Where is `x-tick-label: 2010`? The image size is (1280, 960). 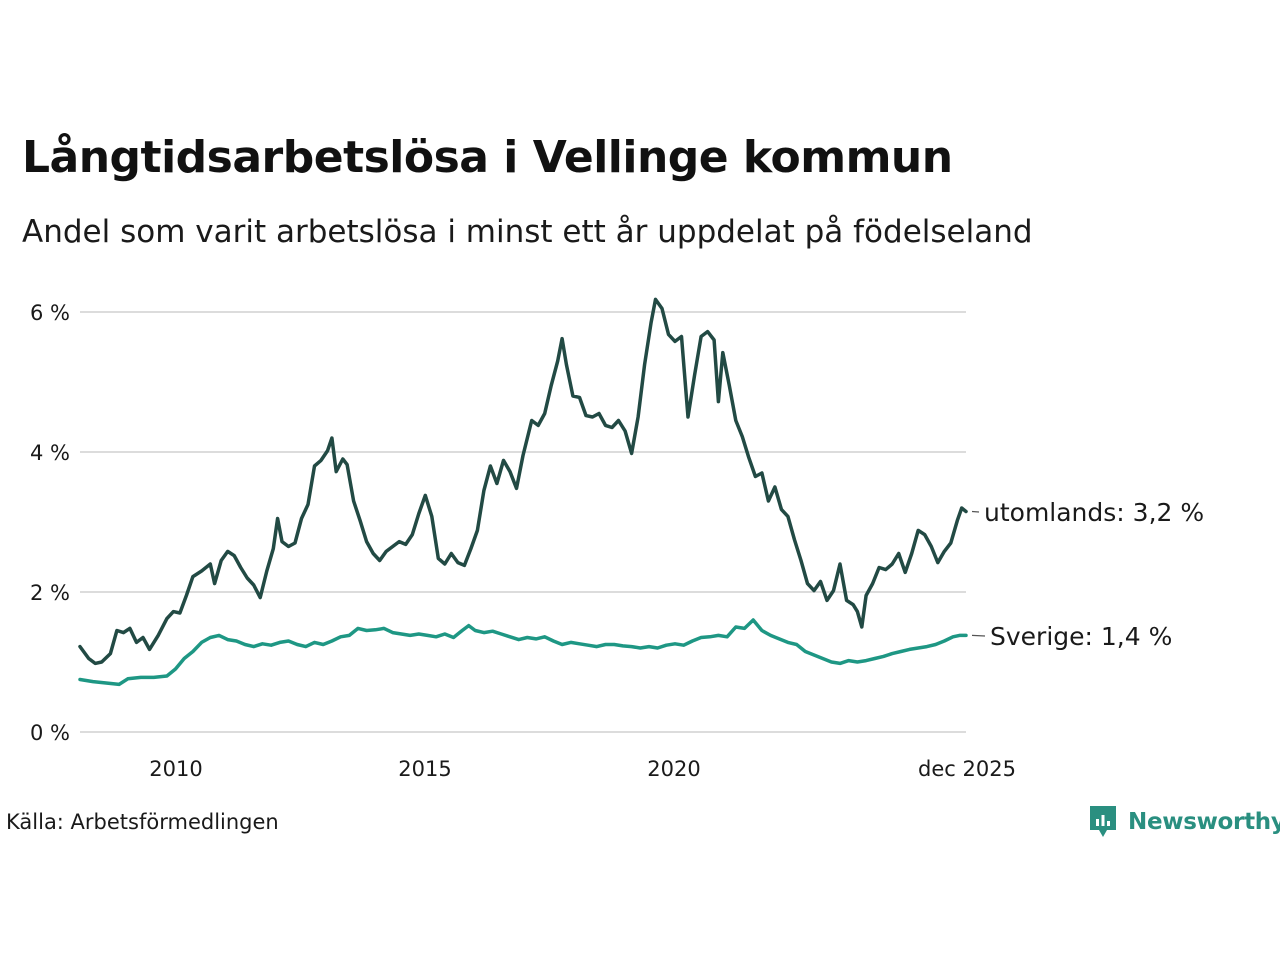
x-tick-label: 2010 is located at coordinates (175, 769).